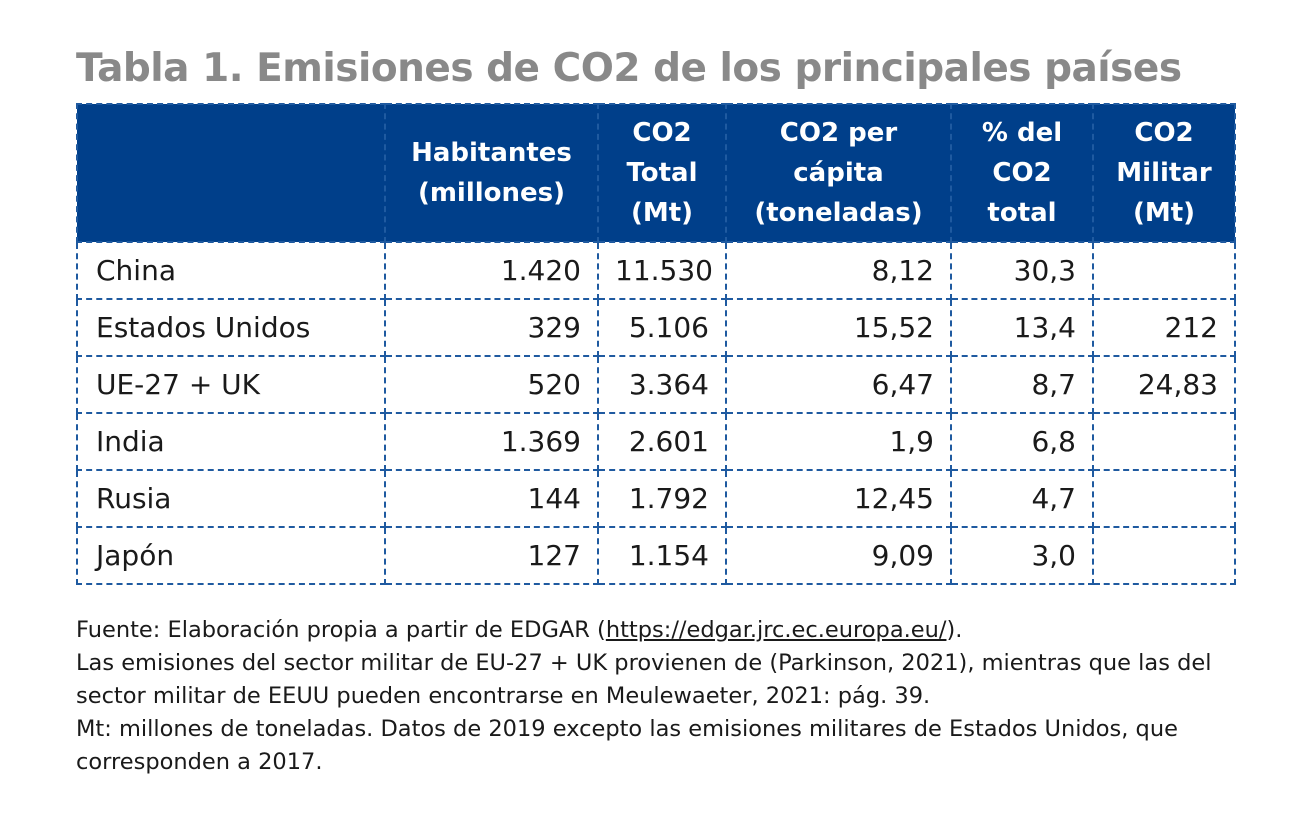 The width and height of the screenshot is (1312, 836). I want to click on country-cell: China, so click(231, 270).